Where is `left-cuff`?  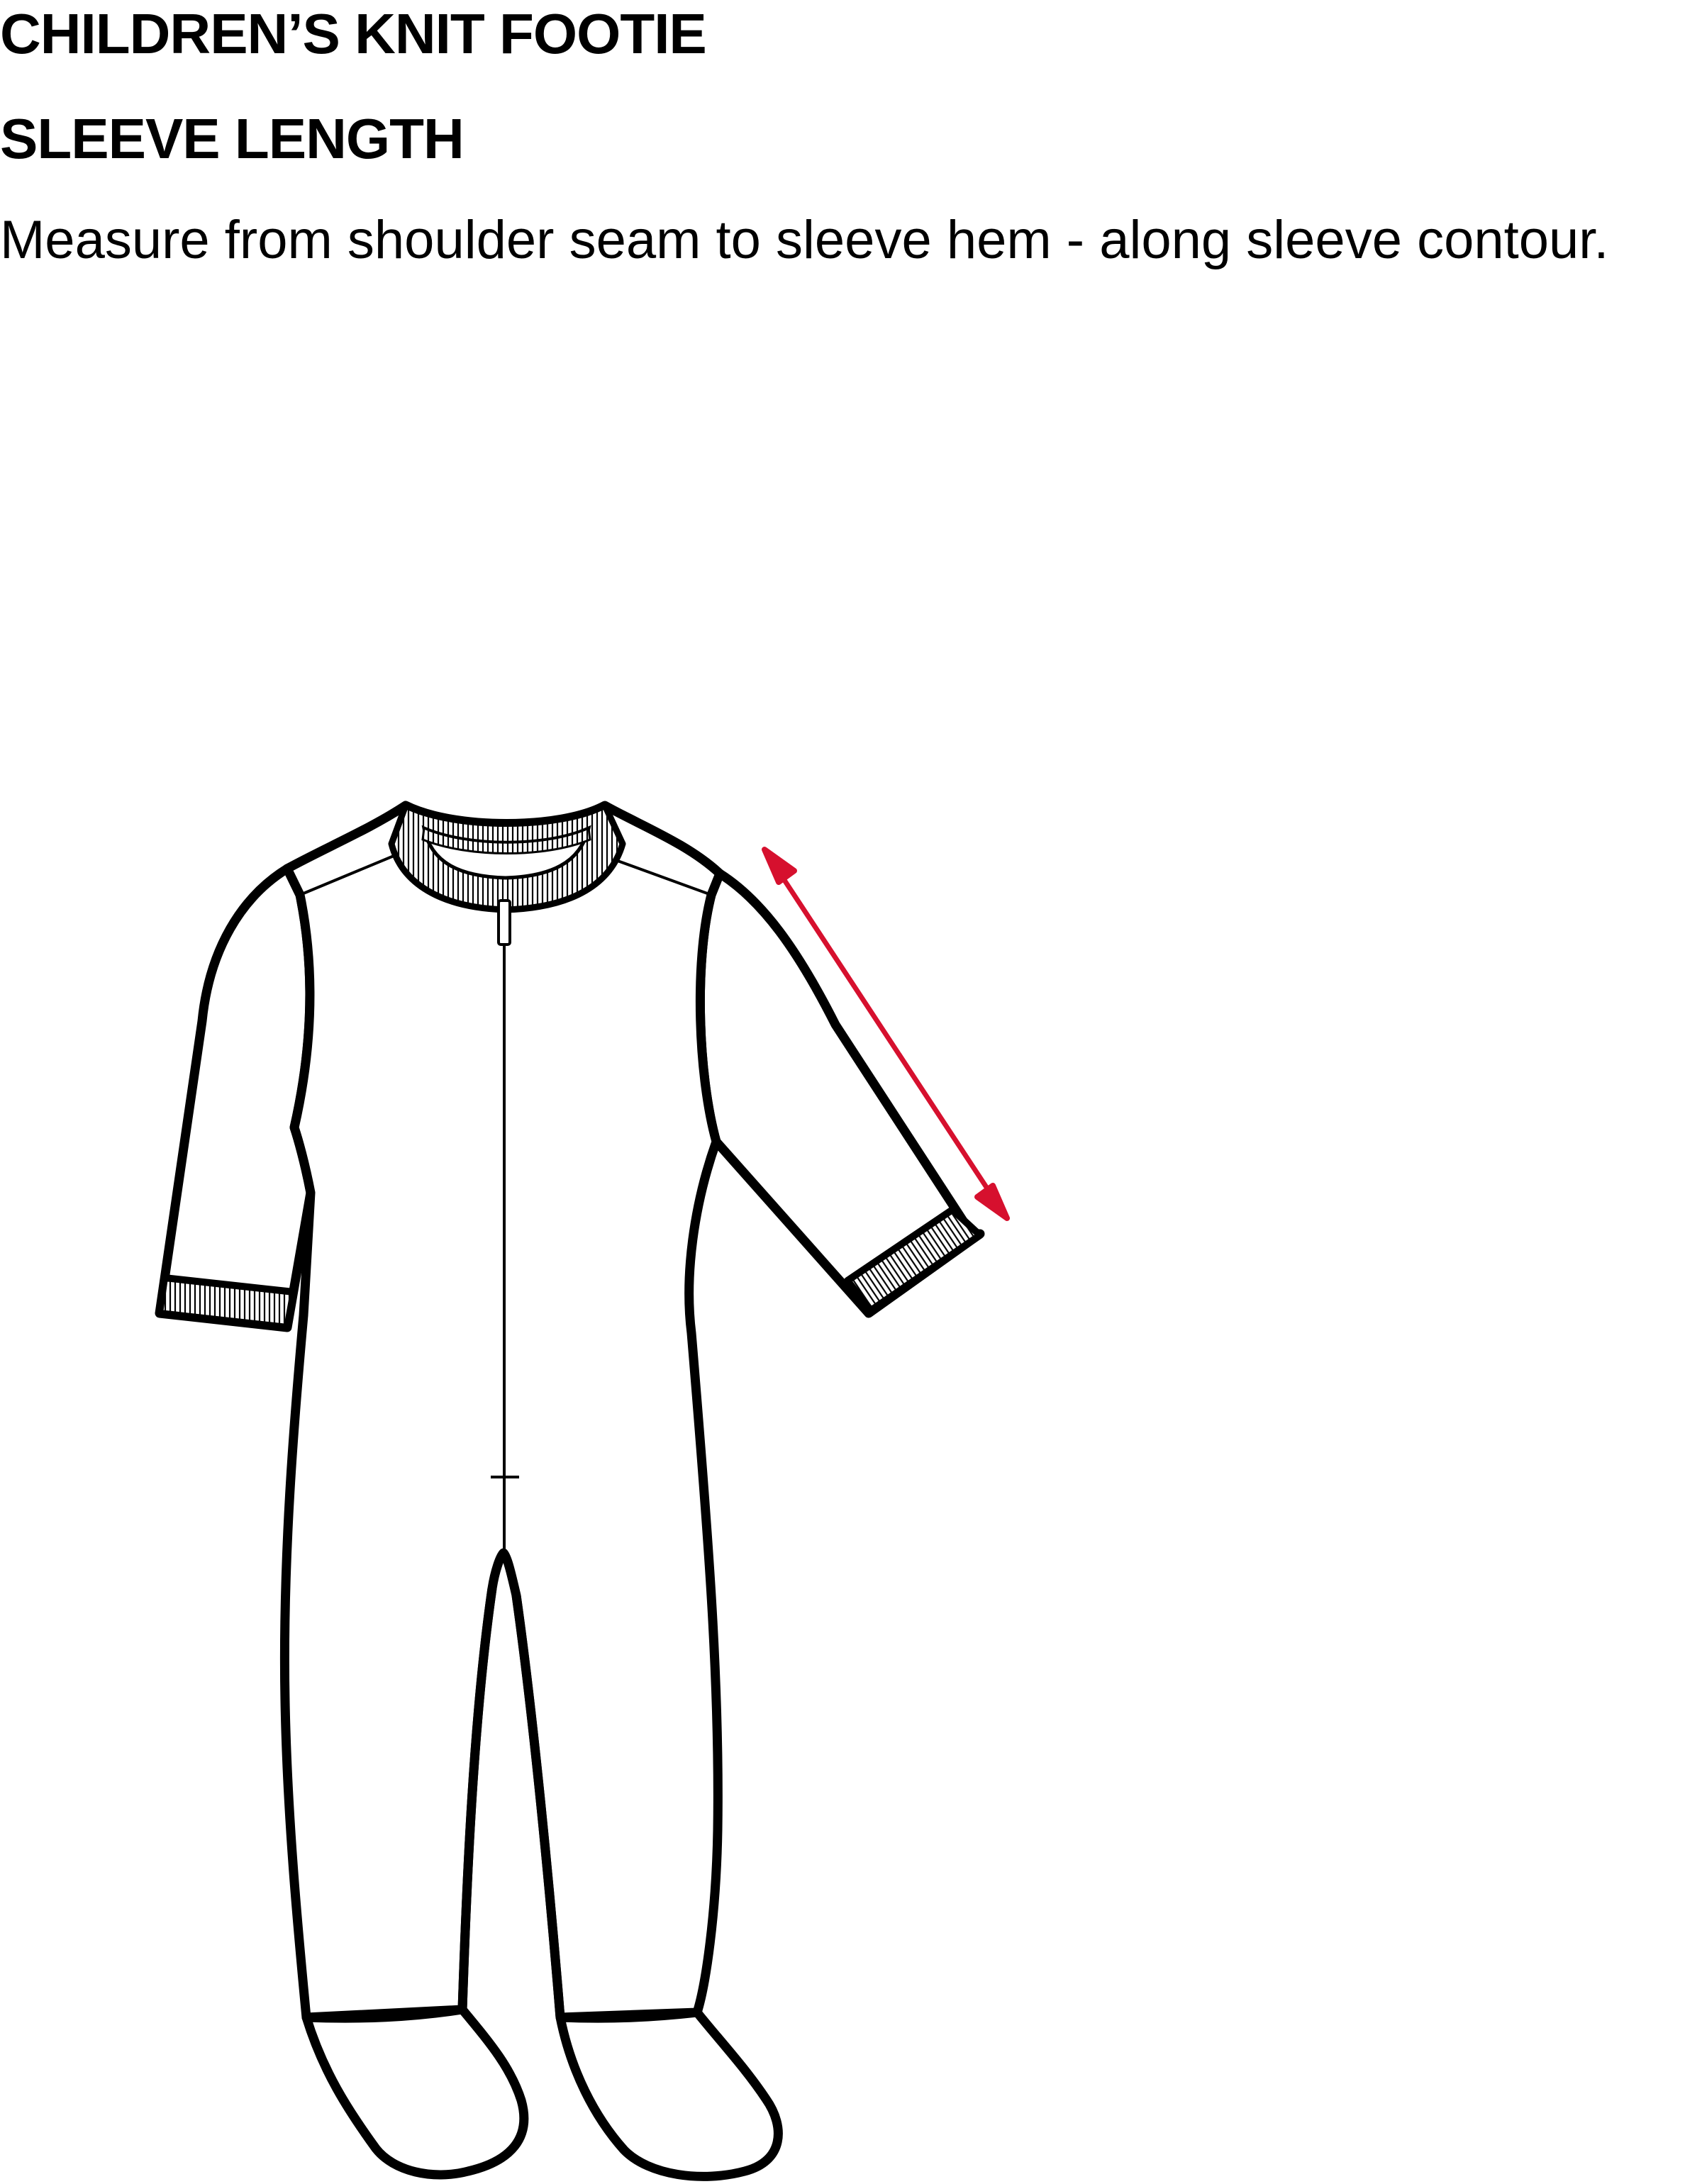 left-cuff is located at coordinates (226, 1303).